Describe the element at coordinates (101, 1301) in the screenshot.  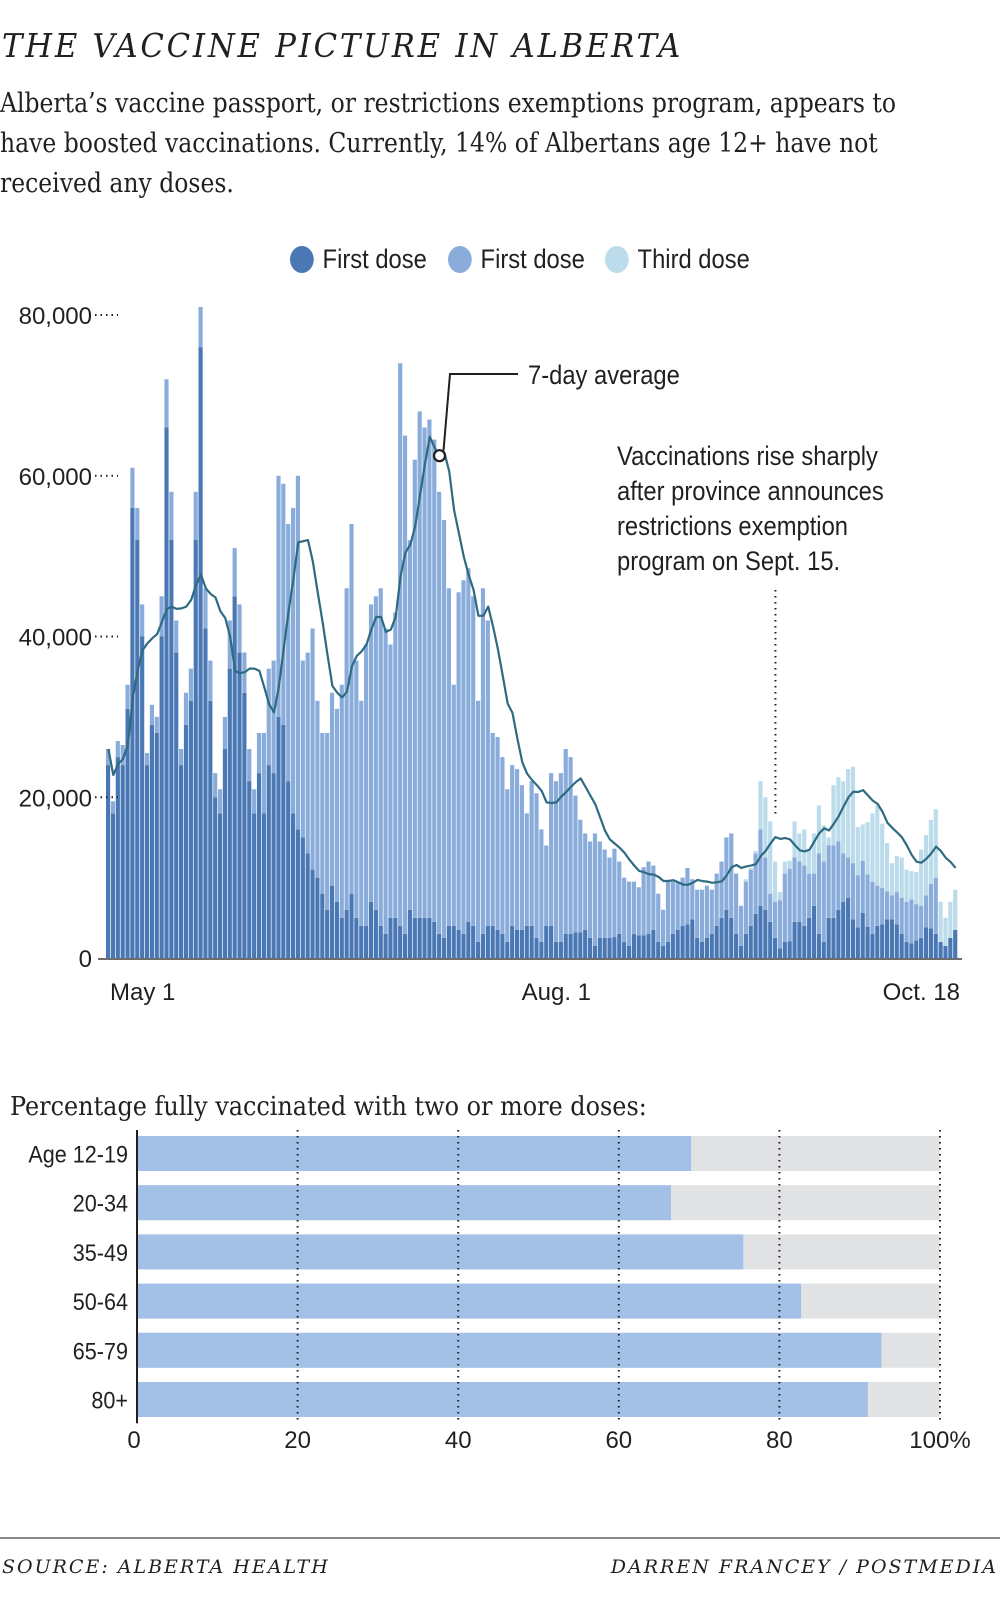
I see `percent-category-label: 50-64` at that location.